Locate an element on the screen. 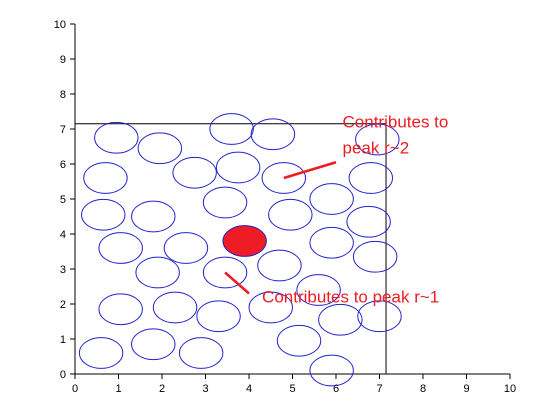 This screenshot has width=560, height=420. y-tick-label: 5 is located at coordinates (63, 200).